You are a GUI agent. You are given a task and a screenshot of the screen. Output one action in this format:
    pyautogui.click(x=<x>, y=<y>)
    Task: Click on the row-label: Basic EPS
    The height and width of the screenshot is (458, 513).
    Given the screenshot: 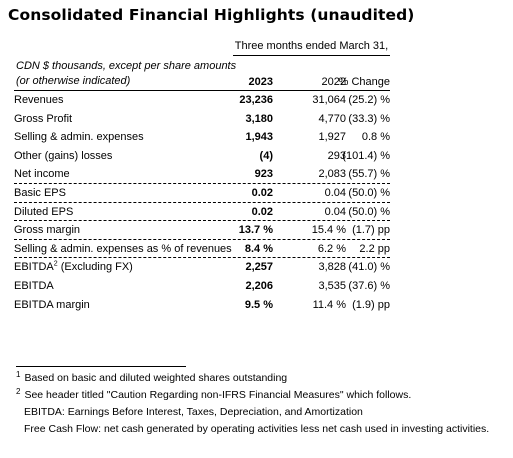 What is the action you would take?
    pyautogui.click(x=40, y=192)
    